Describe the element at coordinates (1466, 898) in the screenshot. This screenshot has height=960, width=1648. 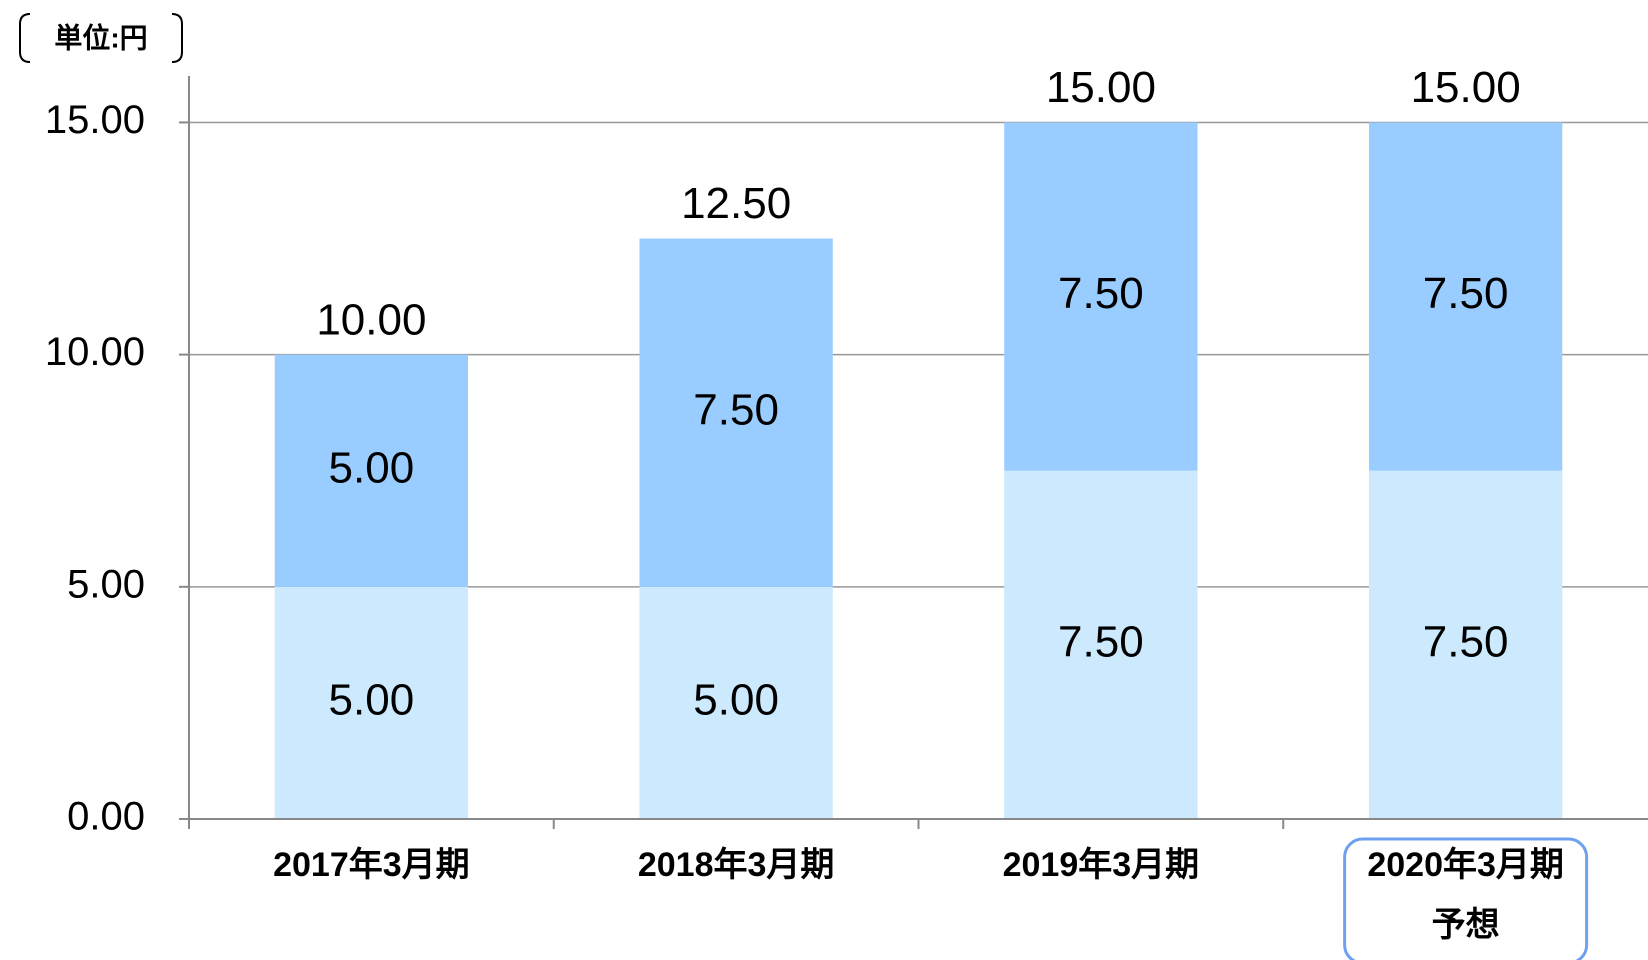
I see `forecast-box` at that location.